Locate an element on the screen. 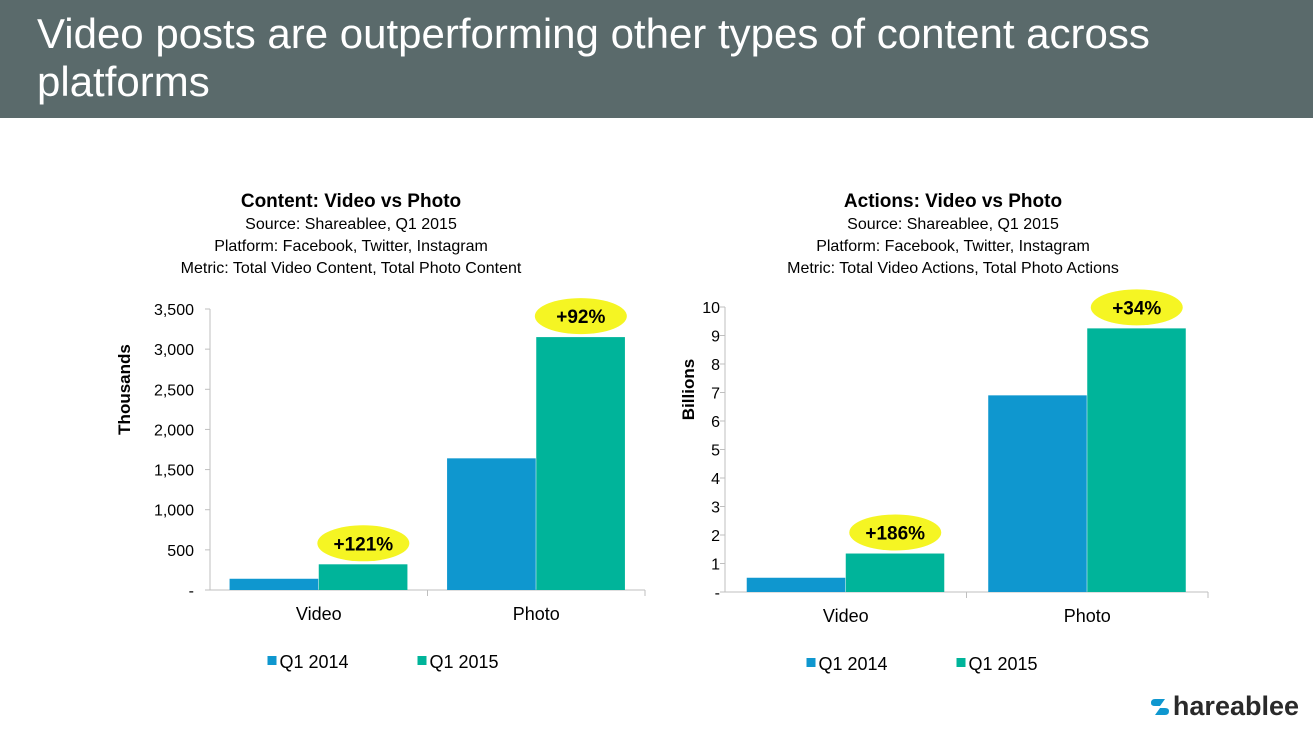  y-tick-label: 1,000 is located at coordinates (174, 511).